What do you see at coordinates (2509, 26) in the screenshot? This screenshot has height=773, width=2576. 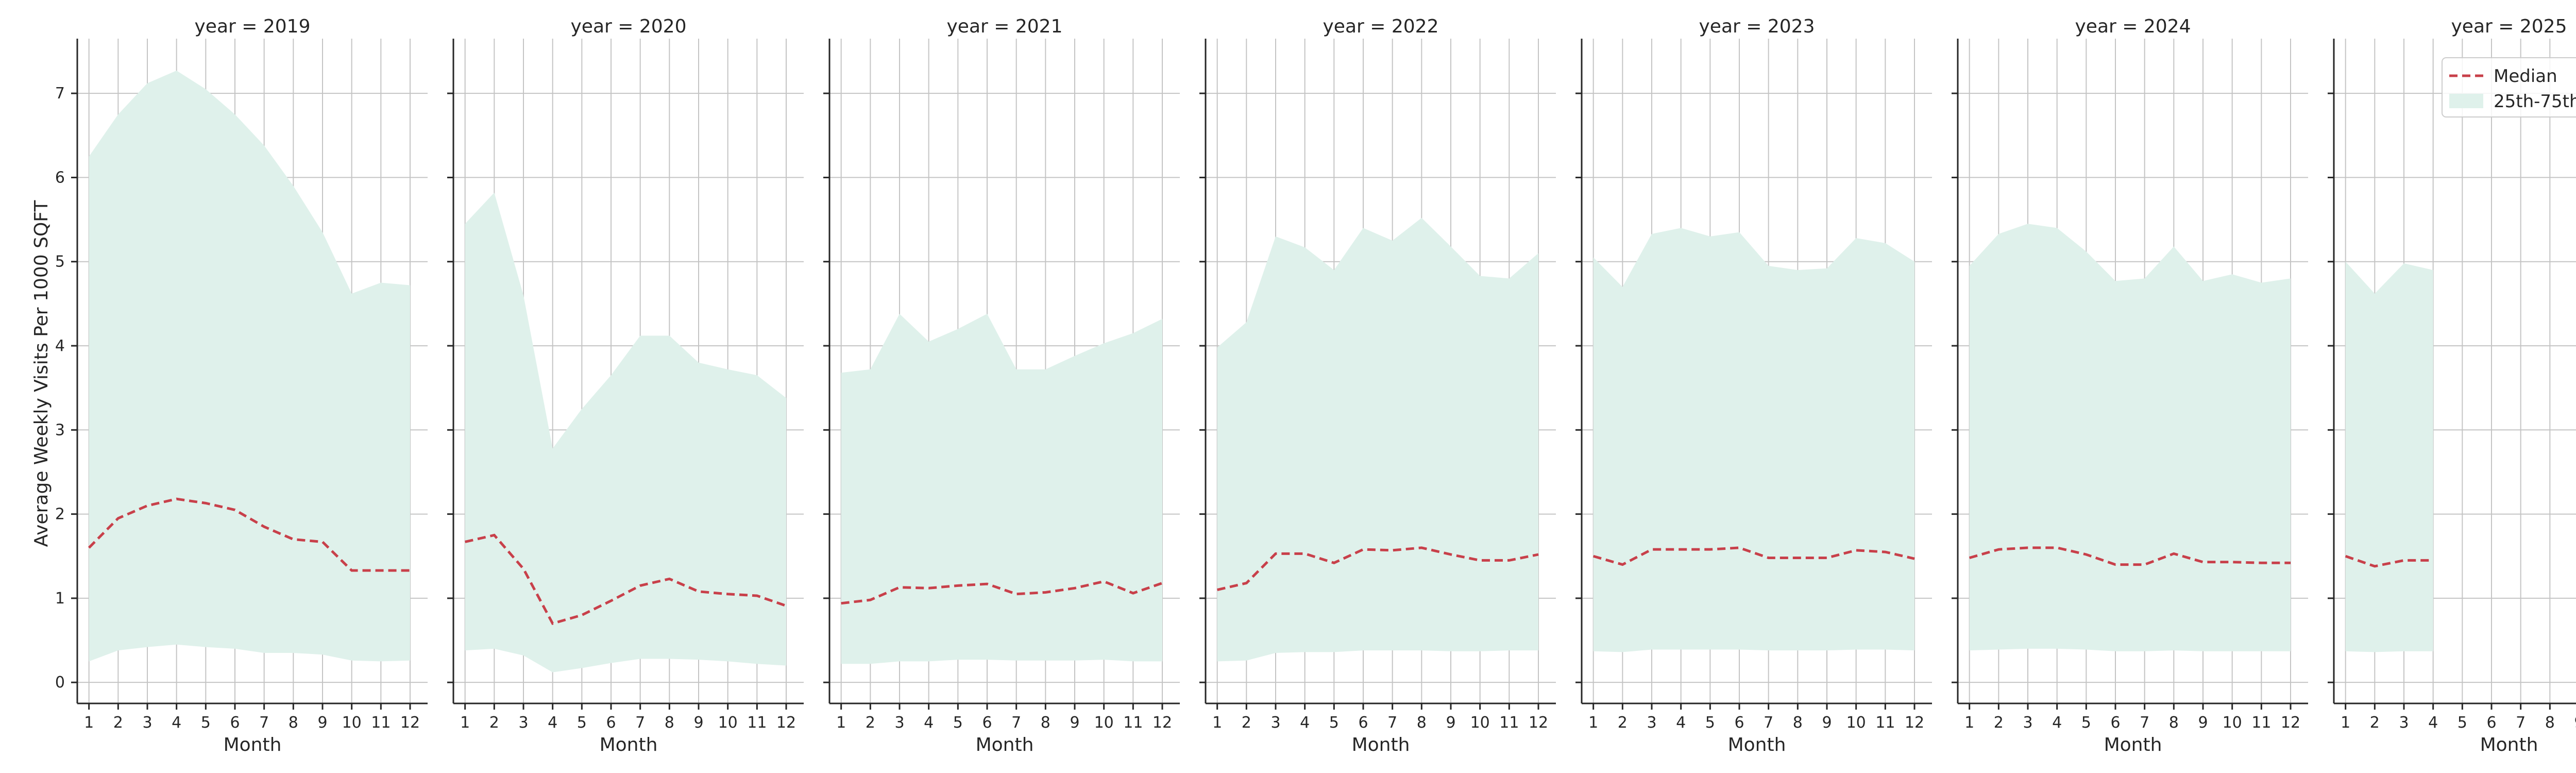 I see `panel-title: year = 2025` at bounding box center [2509, 26].